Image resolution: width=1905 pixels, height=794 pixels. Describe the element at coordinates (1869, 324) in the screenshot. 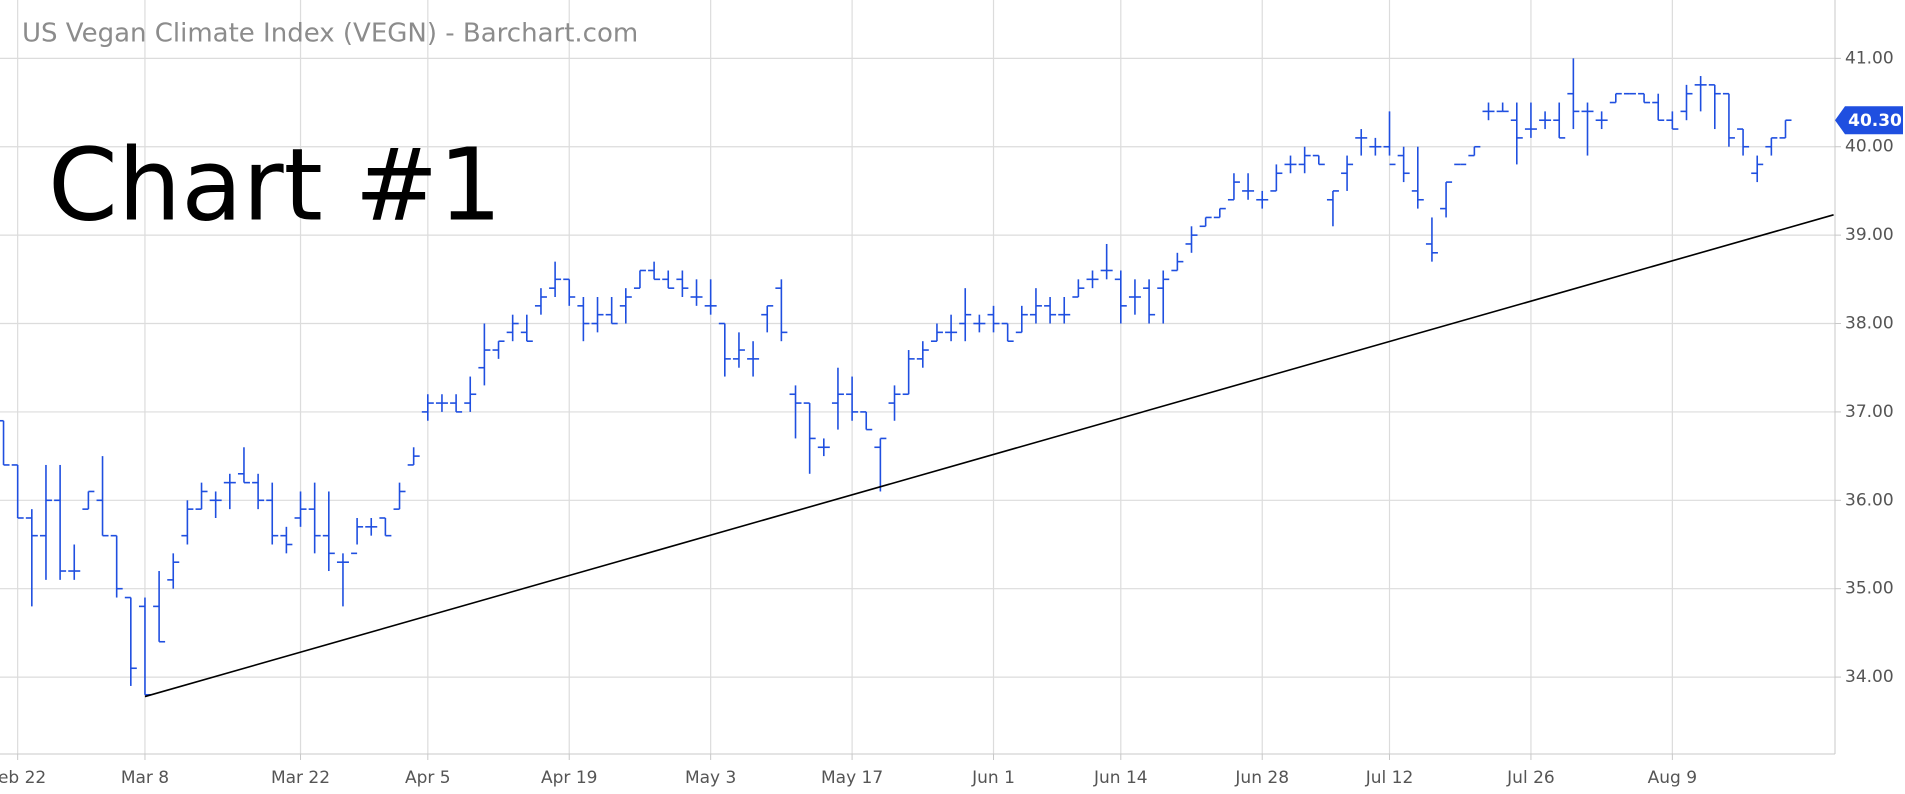

I see `y-tick-label: 38.00` at that location.